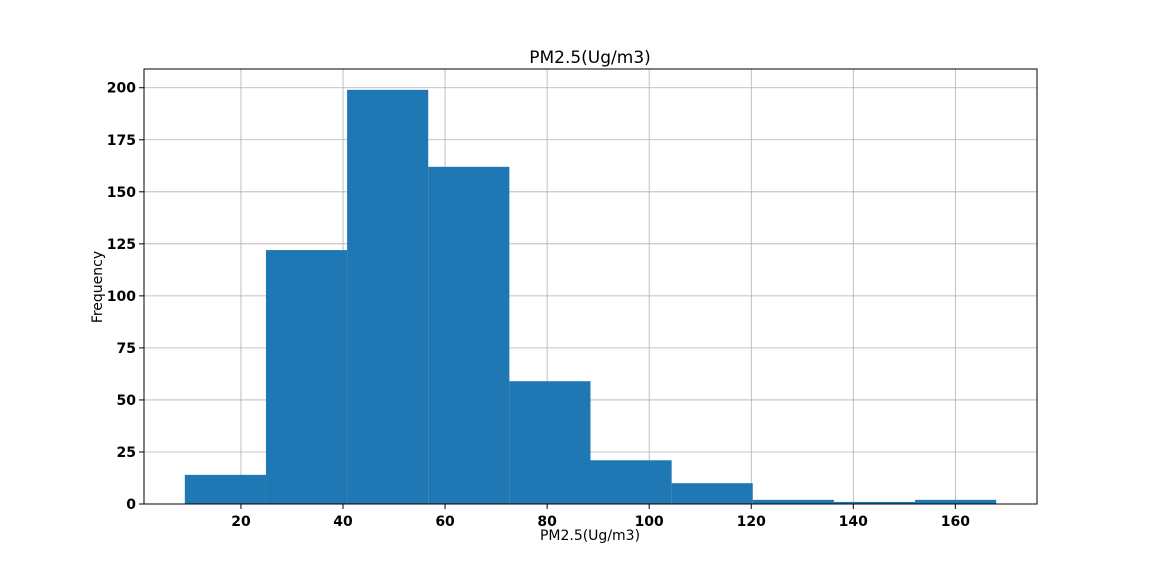  What do you see at coordinates (121, 89) in the screenshot?
I see `y-tick-label: 200` at bounding box center [121, 89].